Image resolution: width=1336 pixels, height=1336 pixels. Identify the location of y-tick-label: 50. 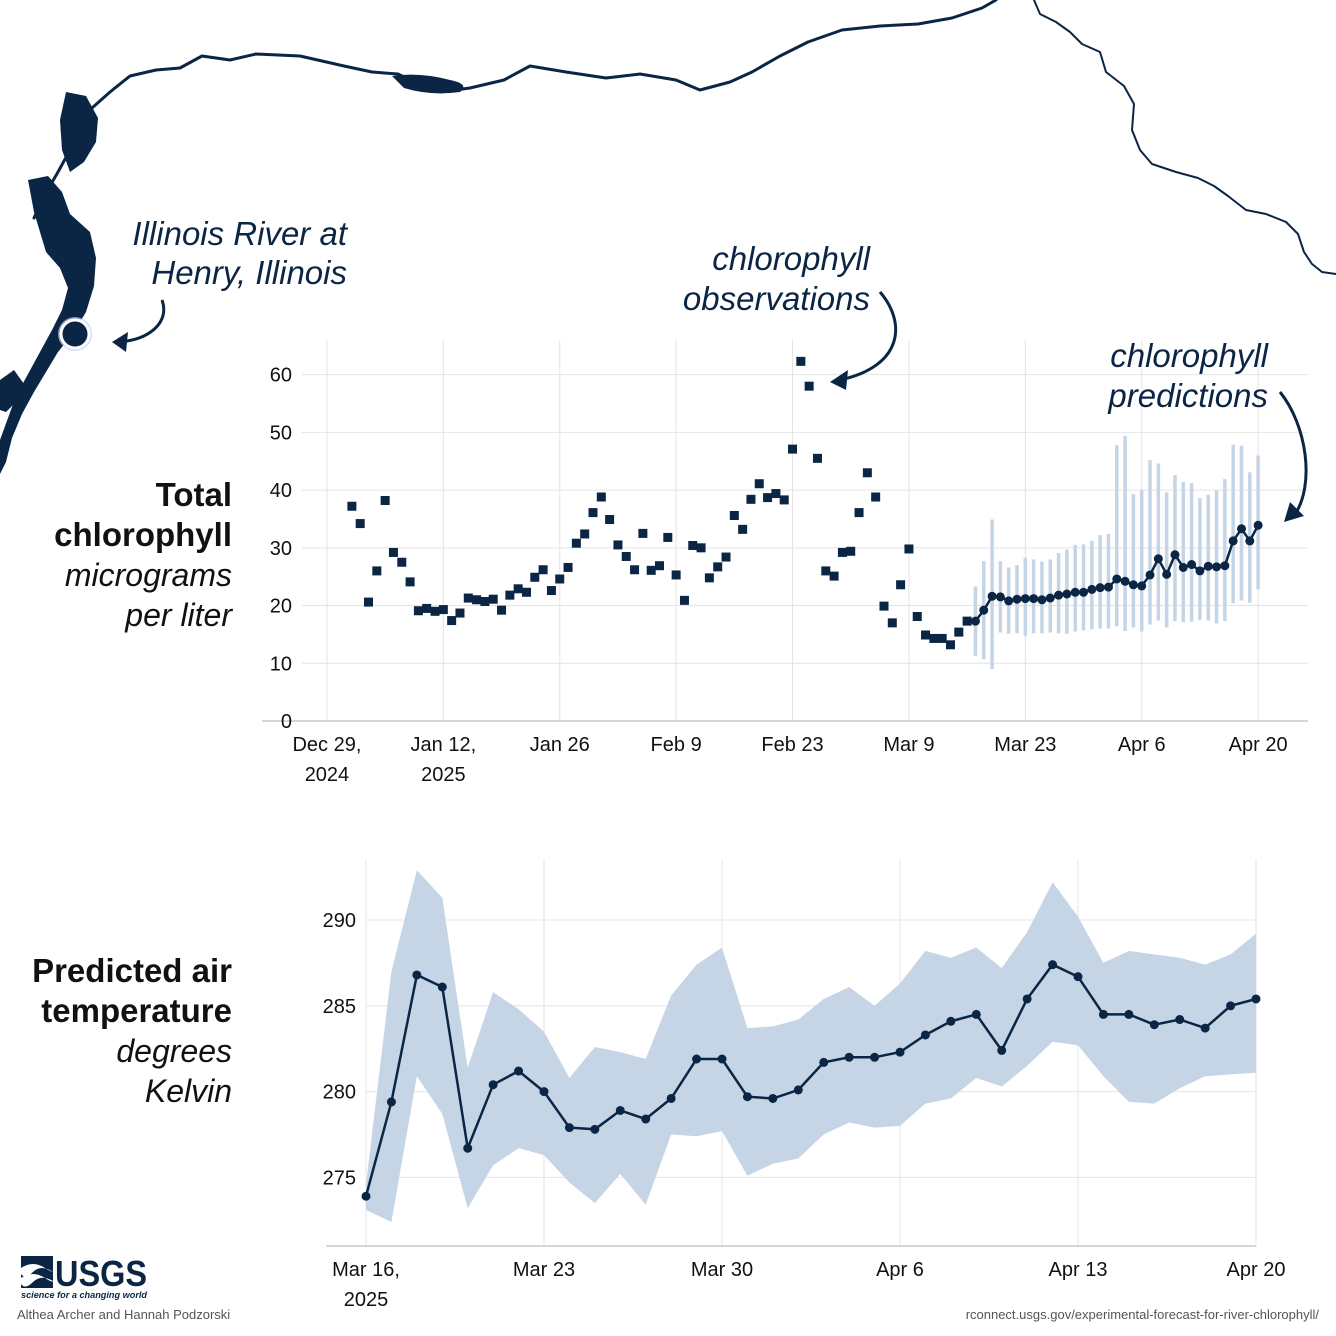
(281, 433).